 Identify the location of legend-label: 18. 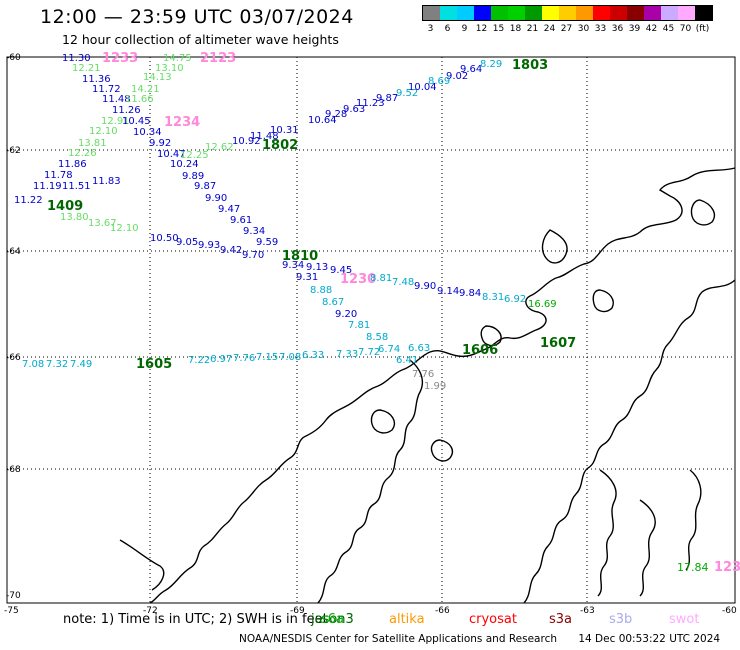
(515, 29).